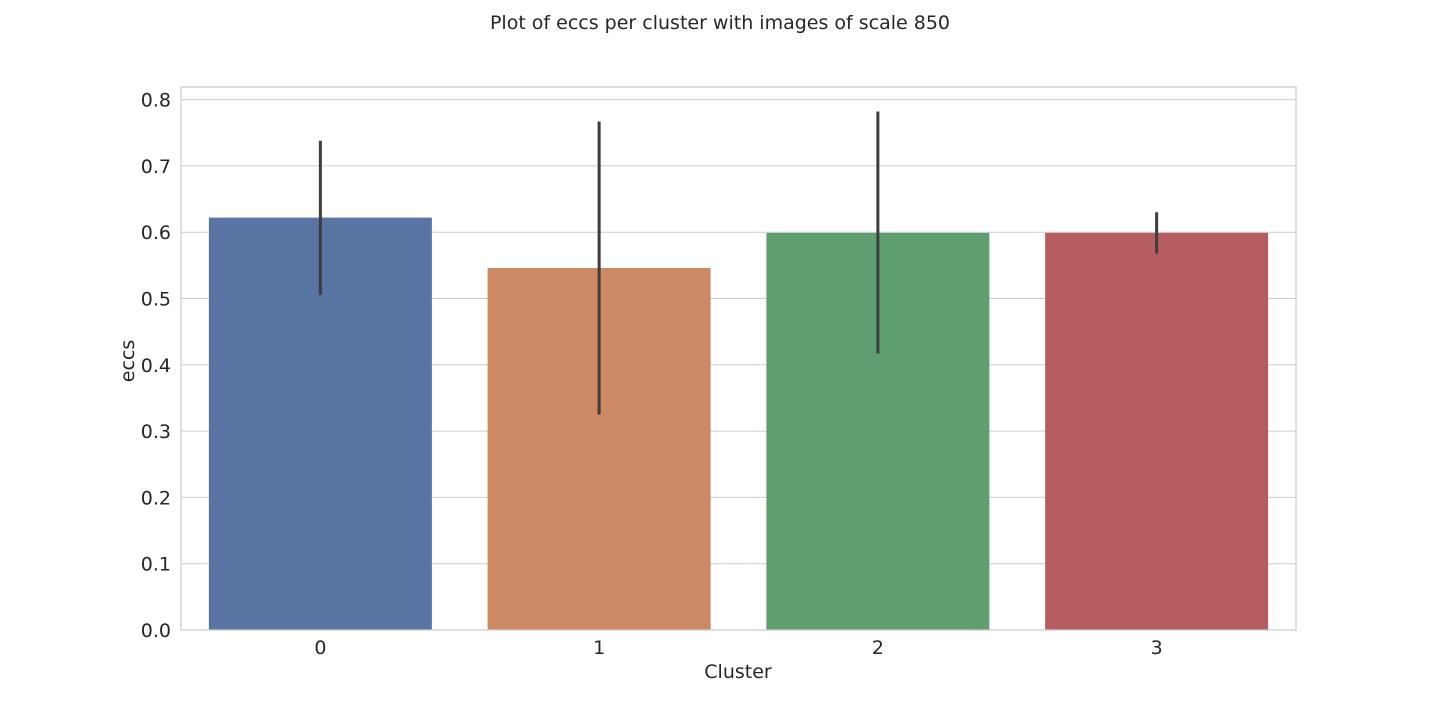  I want to click on x-axis-label: Cluster, so click(738, 672).